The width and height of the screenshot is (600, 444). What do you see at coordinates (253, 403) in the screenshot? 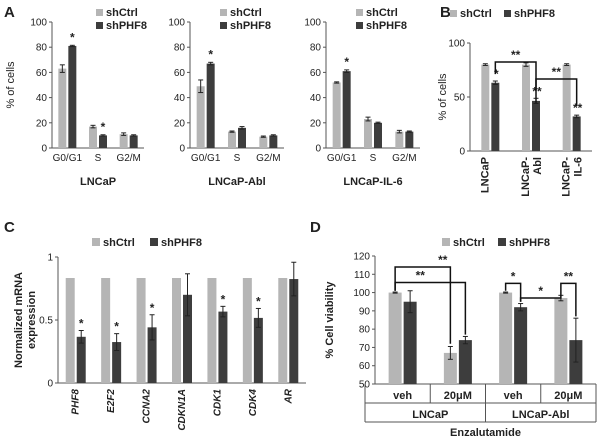
I see `gene-label: CDK4` at bounding box center [253, 403].